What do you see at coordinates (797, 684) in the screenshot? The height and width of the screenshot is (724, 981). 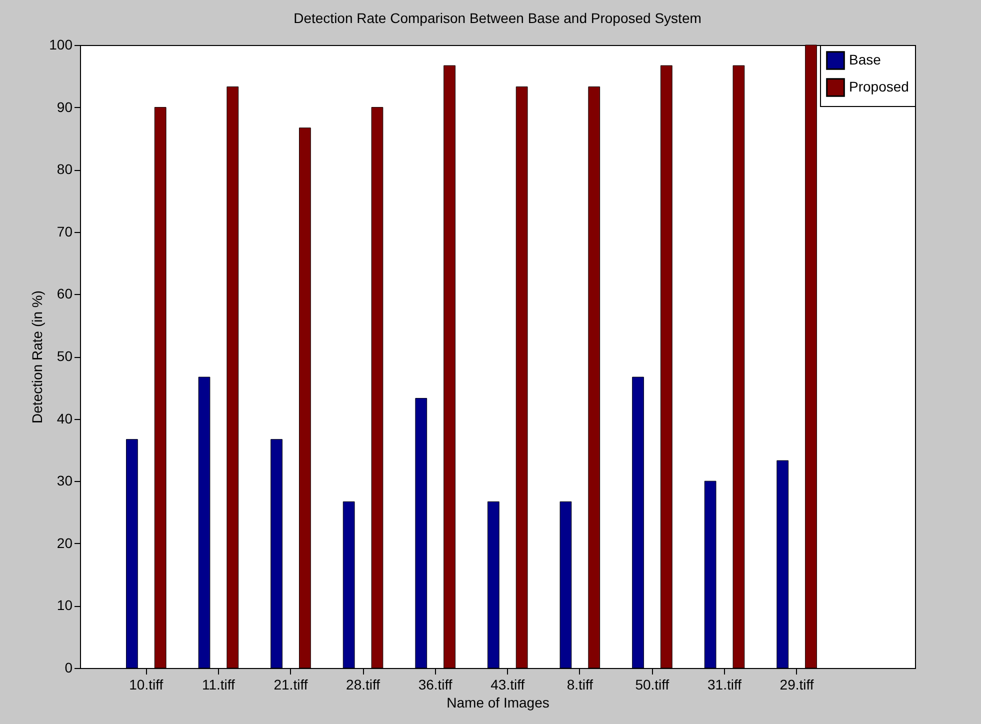 I see `x-tick-label: 29.tiff` at bounding box center [797, 684].